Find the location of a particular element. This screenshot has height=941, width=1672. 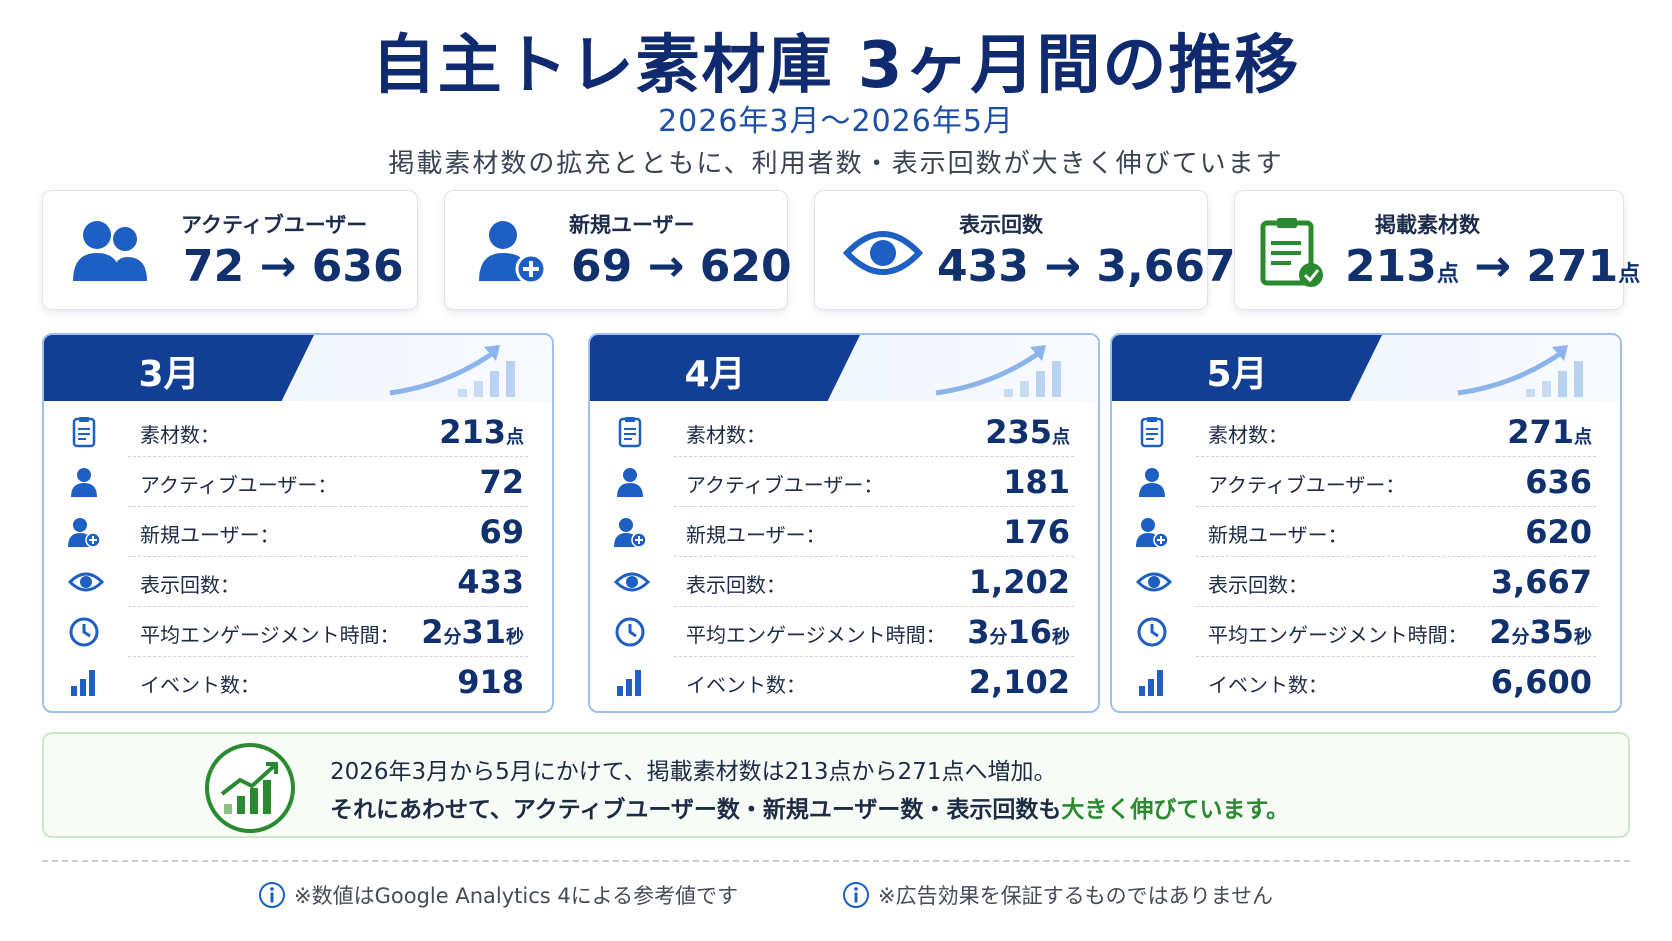

row-active-users: アクティブユーザー： 636 is located at coordinates (1366, 482).